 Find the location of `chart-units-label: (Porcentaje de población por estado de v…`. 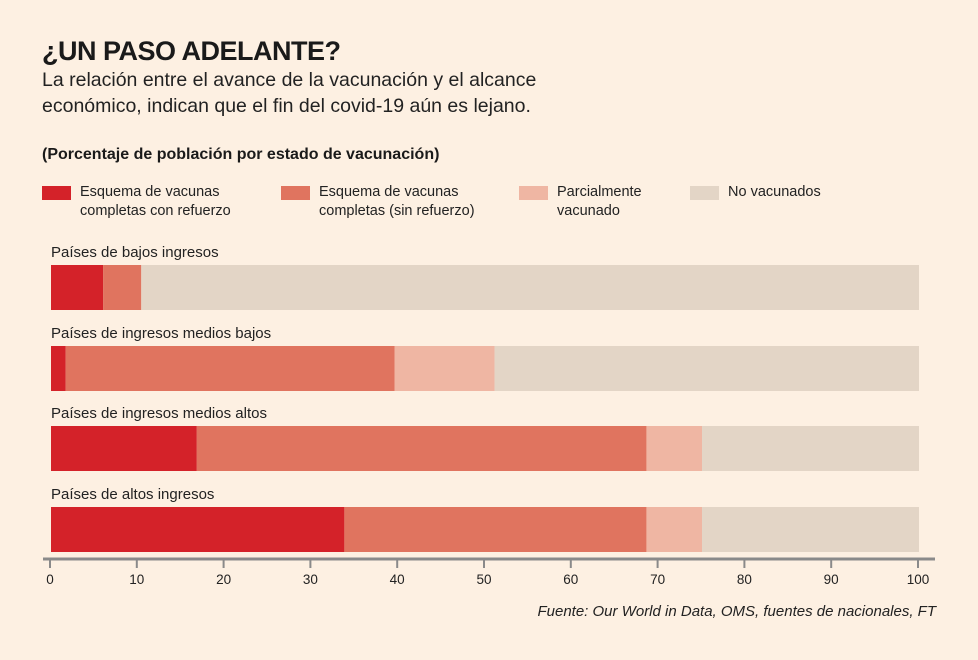

chart-units-label: (Porcentaje de población por estado de v… is located at coordinates (241, 154).